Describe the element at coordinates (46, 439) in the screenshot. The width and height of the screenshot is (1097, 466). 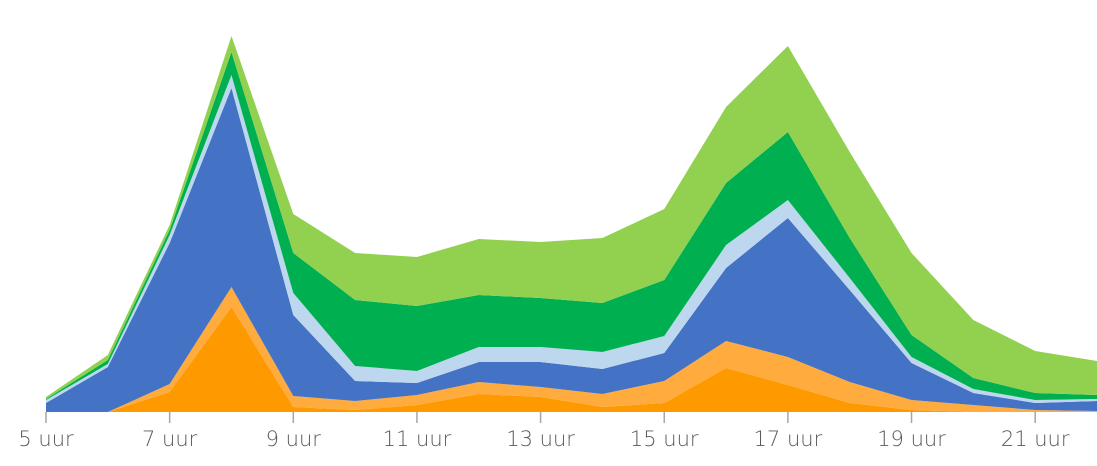
I see `x-tick-label: 5 uur` at that location.